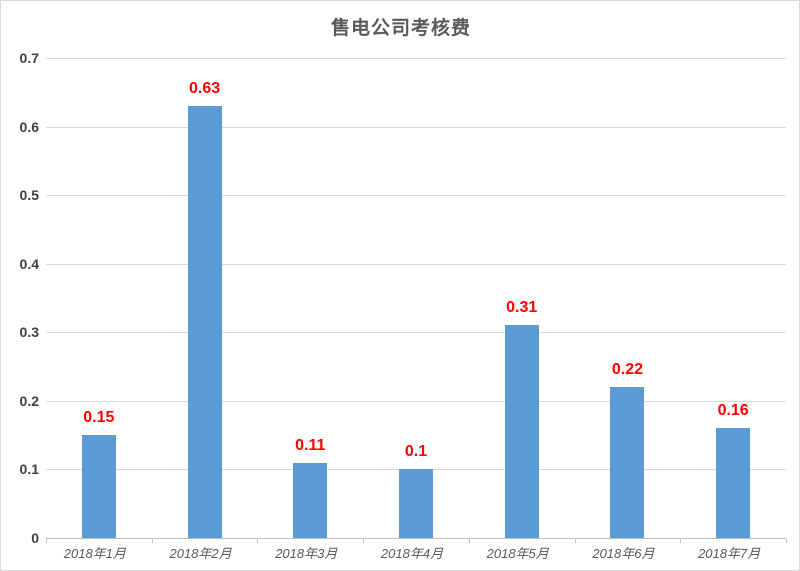 The image size is (800, 571). What do you see at coordinates (733, 411) in the screenshot?
I see `bar-value-label: 0.16` at bounding box center [733, 411].